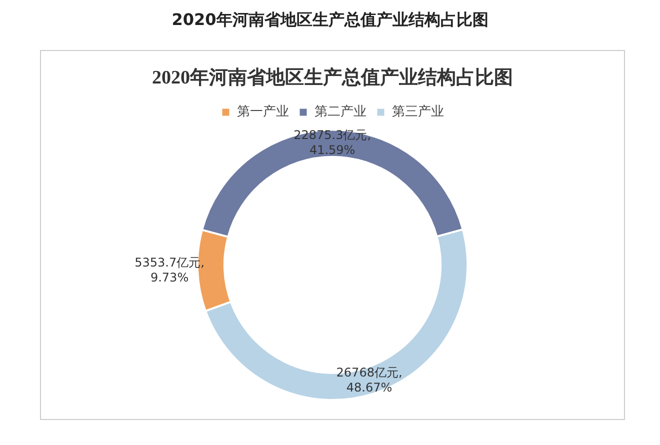 The height and width of the screenshot is (445, 660). I want to click on legend-label: 第二产业, so click(340, 112).